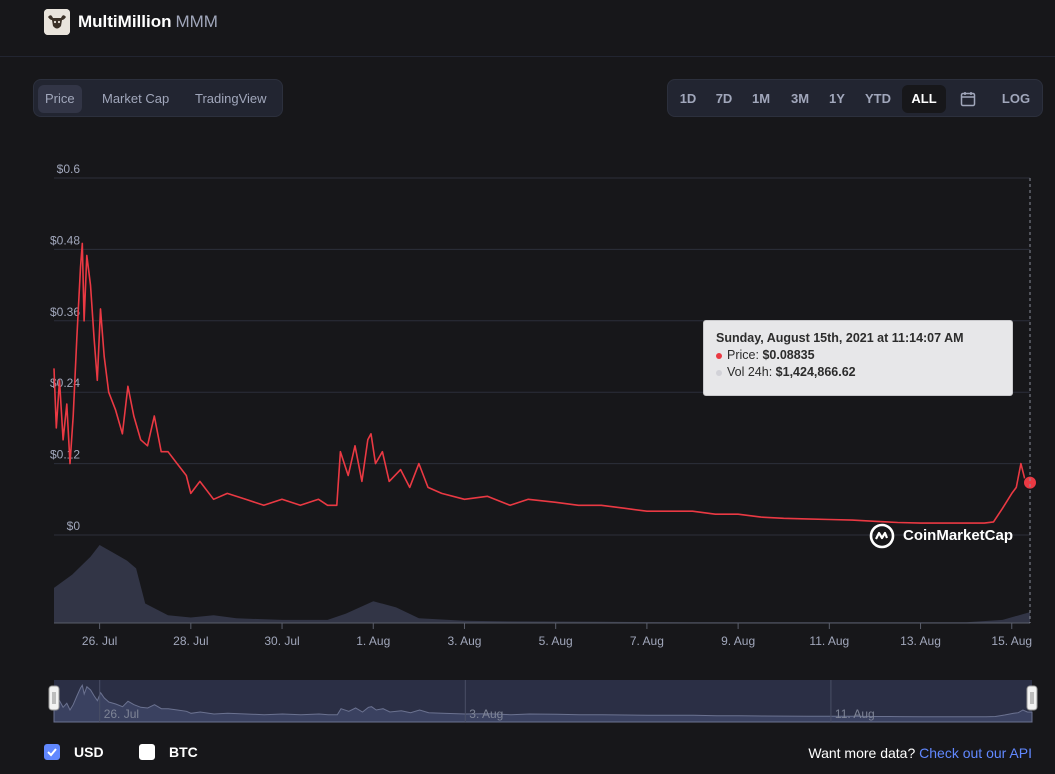 The image size is (1055, 774). Describe the element at coordinates (60, 99) in the screenshot. I see `tab-price: Price` at that location.